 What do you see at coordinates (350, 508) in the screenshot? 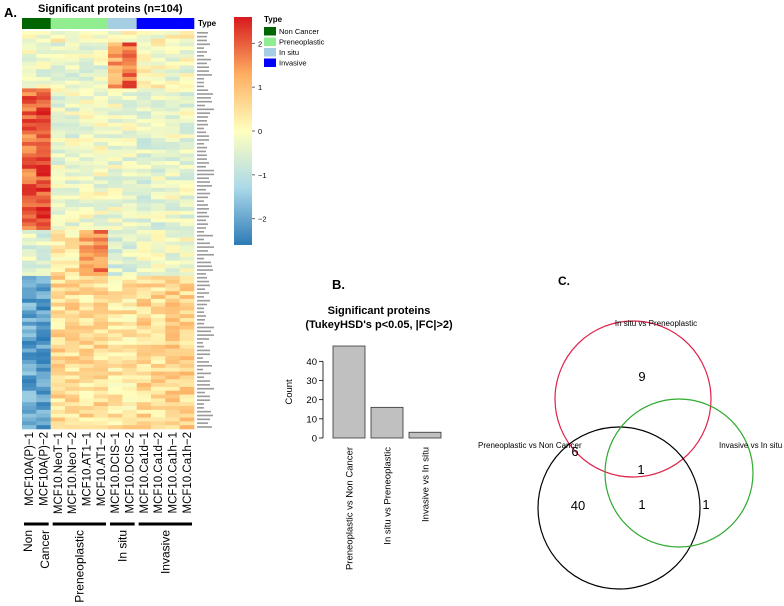
I see `bar-category-label: Preneoplastic vs Non Cancer` at bounding box center [350, 508].